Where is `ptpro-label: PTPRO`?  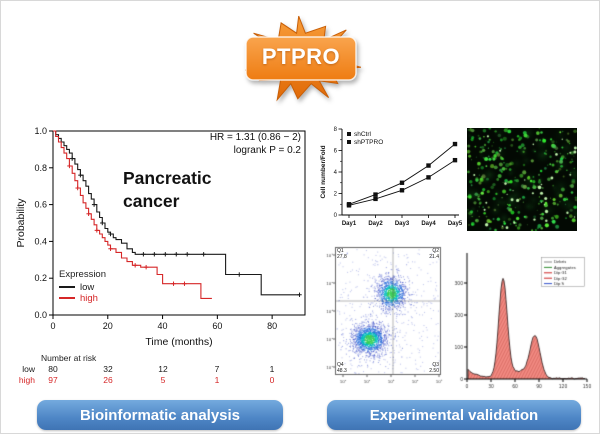
ptpro-label: PTPRO is located at coordinates (301, 56).